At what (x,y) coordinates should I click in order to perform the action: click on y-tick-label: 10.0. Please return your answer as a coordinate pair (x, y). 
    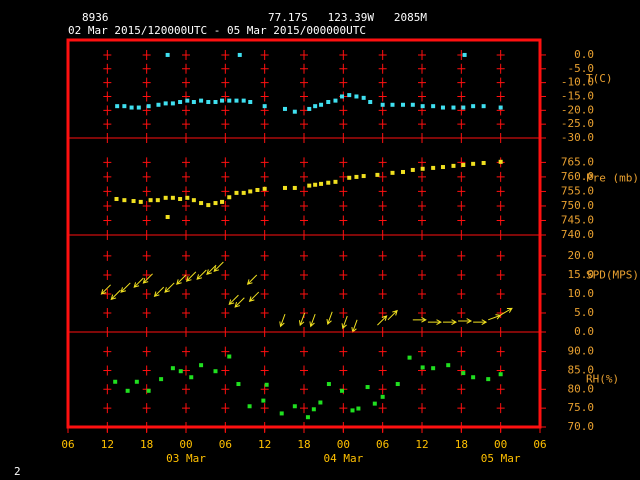
    Looking at the image, I should click on (581, 293).